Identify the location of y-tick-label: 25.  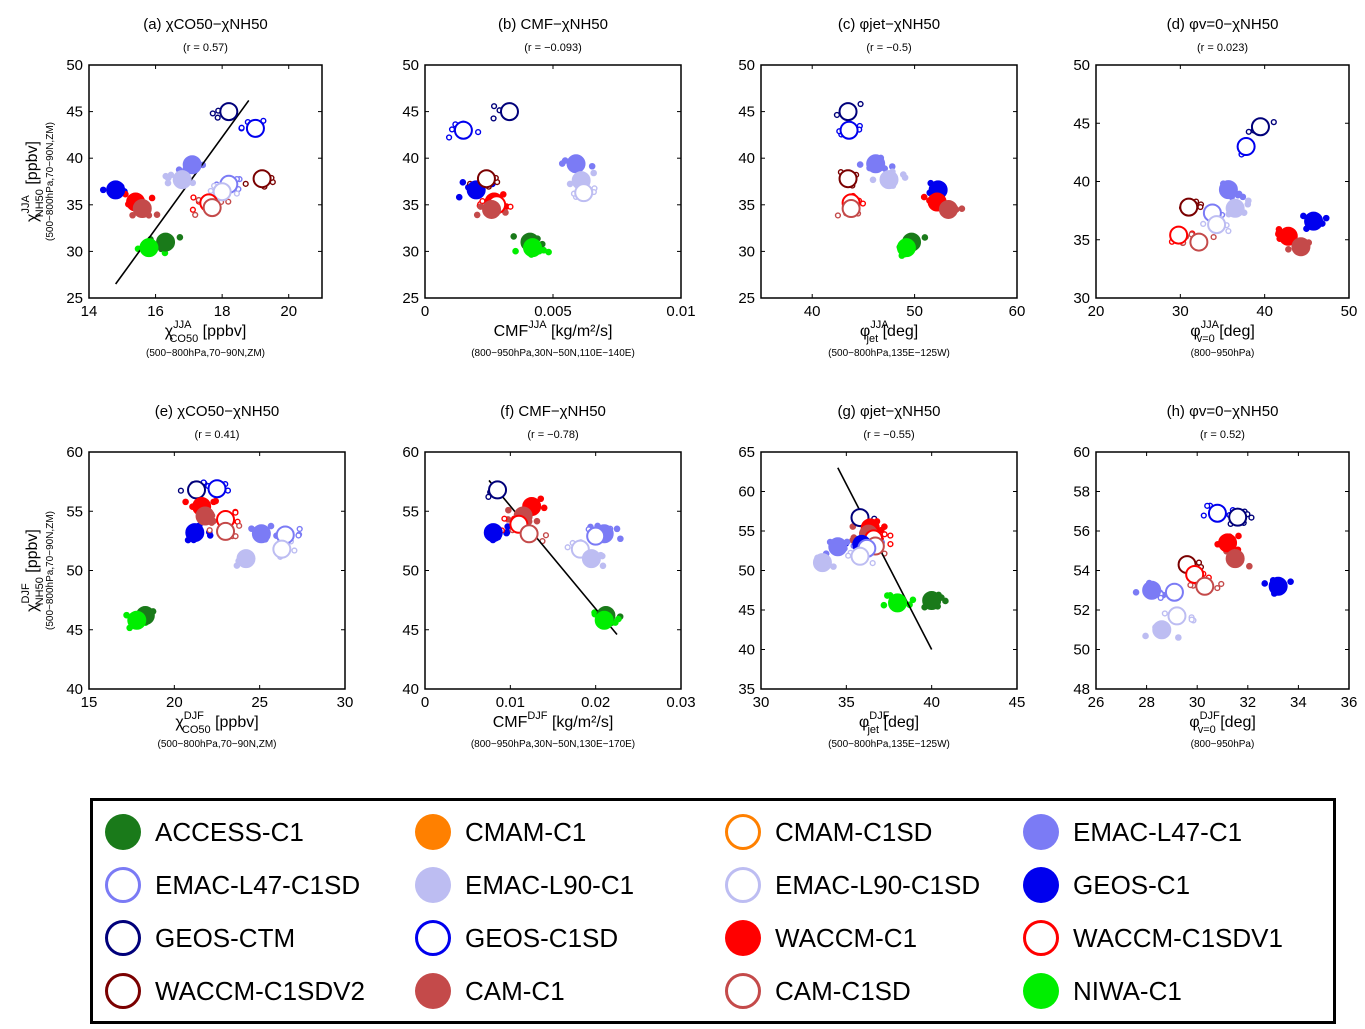
(746, 298).